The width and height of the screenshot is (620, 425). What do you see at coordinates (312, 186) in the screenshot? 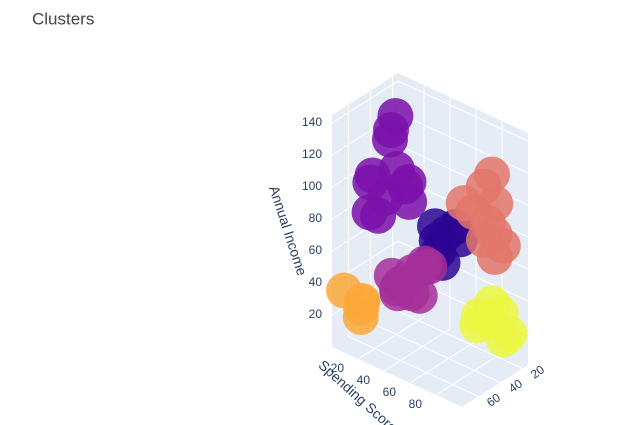
I see `z-tick-label: 100` at bounding box center [312, 186].